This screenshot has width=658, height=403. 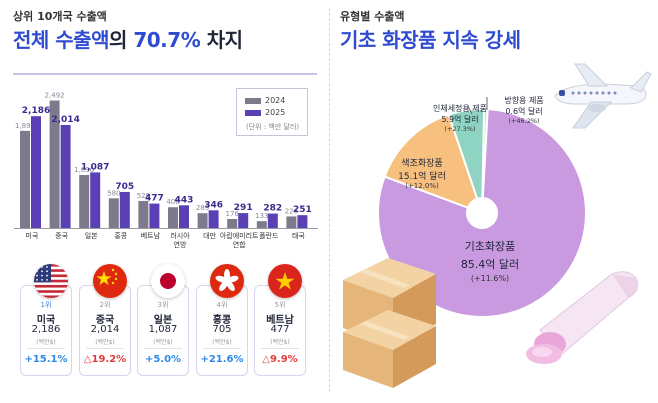 What do you see at coordinates (62, 236) in the screenshot?
I see `category-label: 중국` at bounding box center [62, 236].